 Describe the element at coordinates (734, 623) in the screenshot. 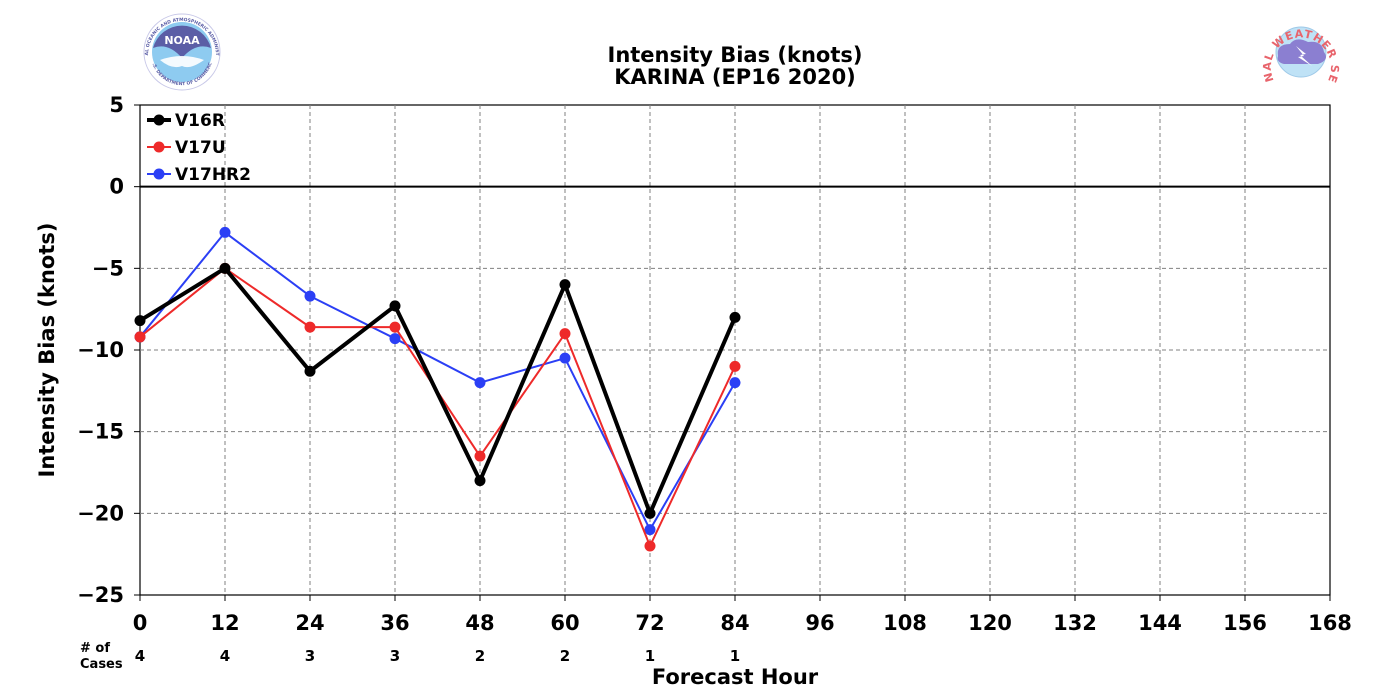

I see `x-tick-label: 84` at that location.